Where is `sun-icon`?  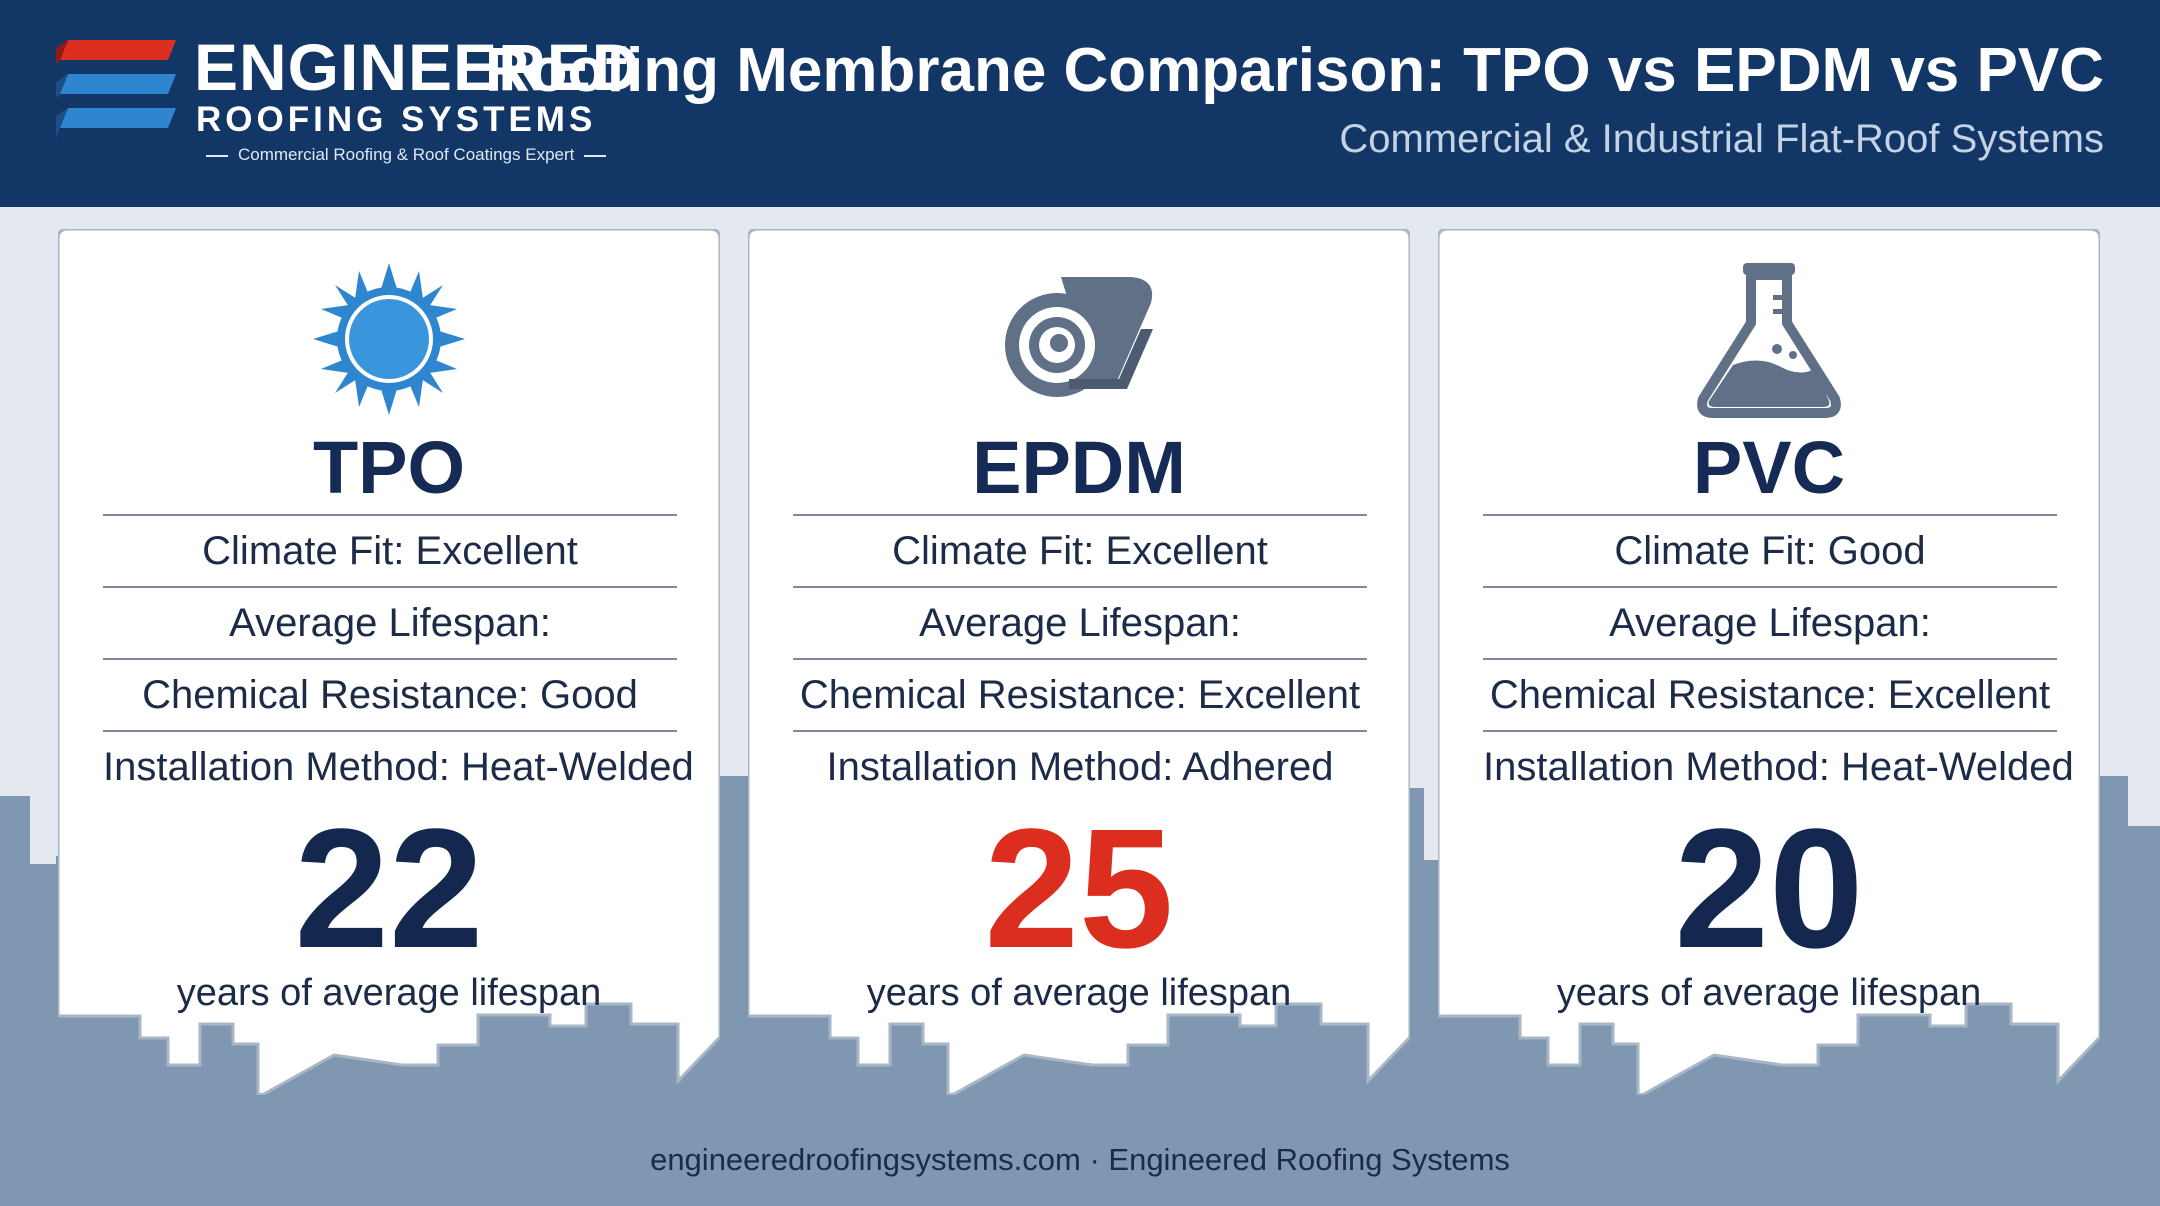
sun-icon is located at coordinates (389, 339).